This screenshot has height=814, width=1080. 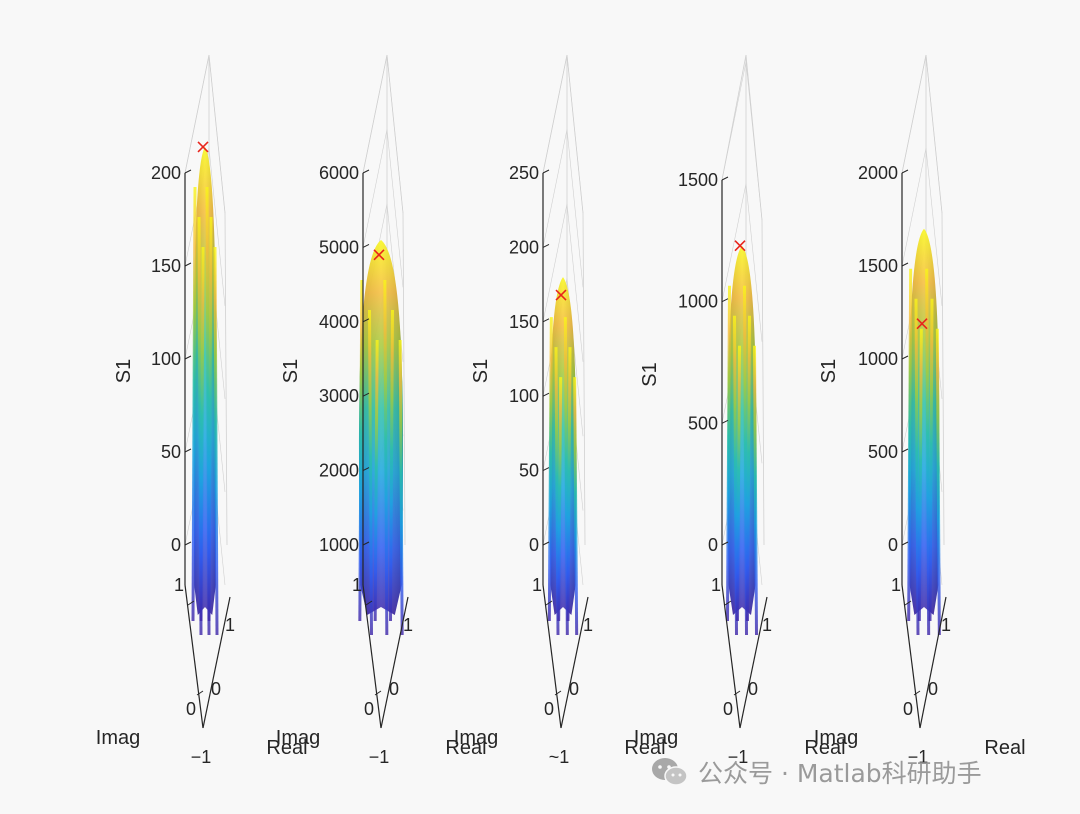 What do you see at coordinates (816, 772) in the screenshot?
I see `watermark: 公众号 · Matlab科研助手` at bounding box center [816, 772].